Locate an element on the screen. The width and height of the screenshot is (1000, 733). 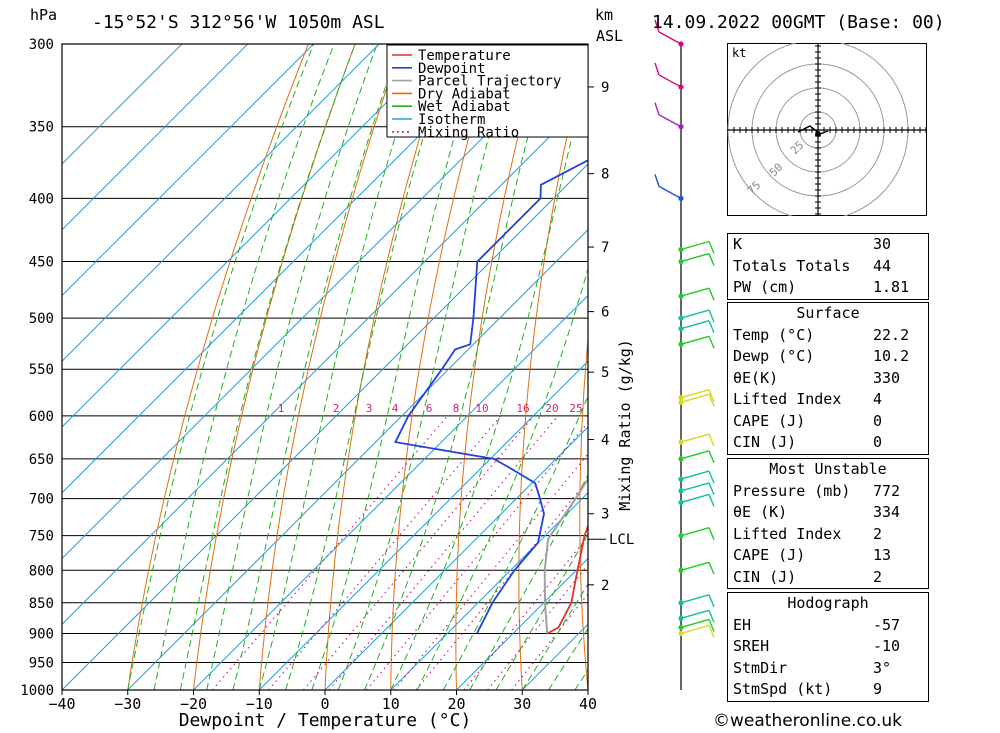
index-key: Totals Totals is located at coordinates (792, 265).